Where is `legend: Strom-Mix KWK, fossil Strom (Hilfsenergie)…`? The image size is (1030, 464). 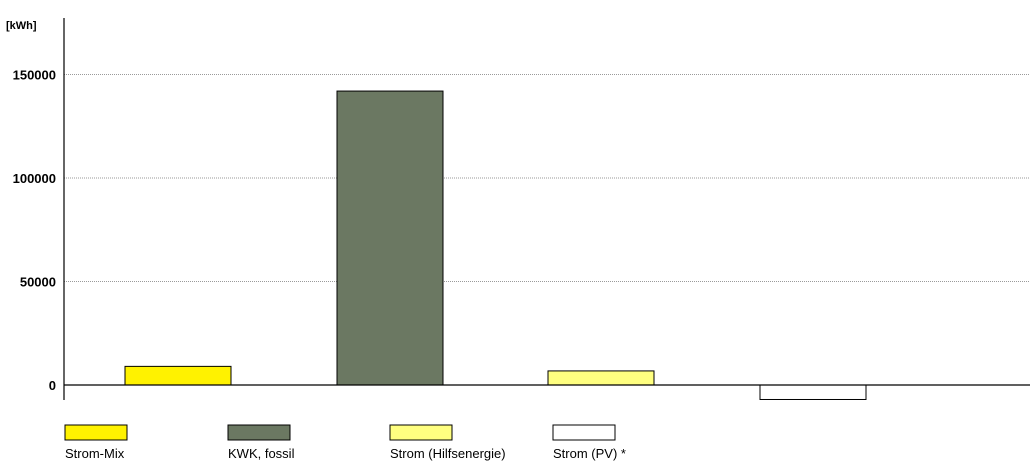 legend: Strom-Mix KWK, fossil Strom (Hilfsenergie)… is located at coordinates (345, 442).